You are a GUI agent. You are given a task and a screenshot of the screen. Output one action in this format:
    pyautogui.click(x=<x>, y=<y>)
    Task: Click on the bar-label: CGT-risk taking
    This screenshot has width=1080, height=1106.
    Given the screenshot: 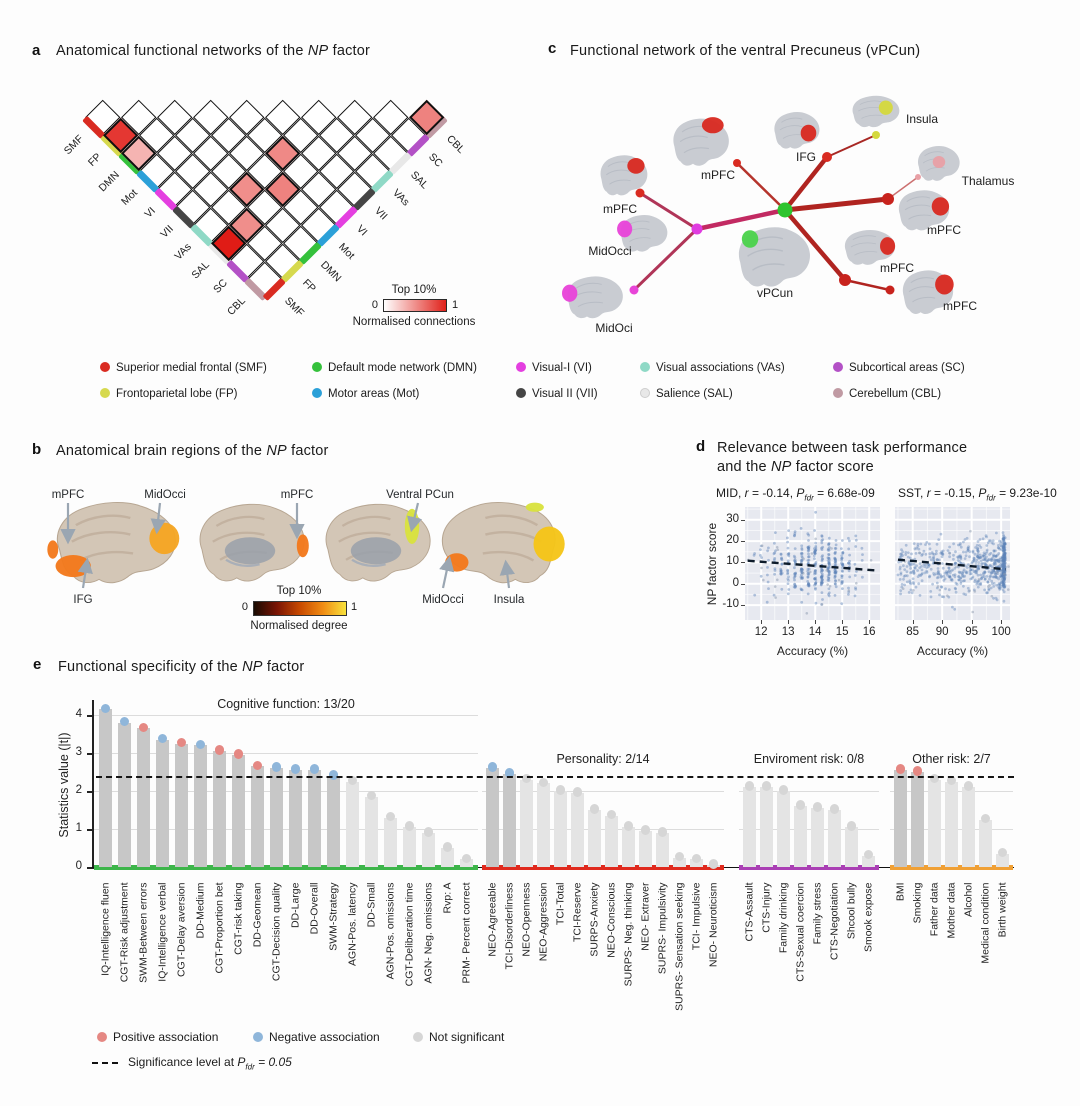 What is the action you would take?
    pyautogui.click(x=238, y=918)
    